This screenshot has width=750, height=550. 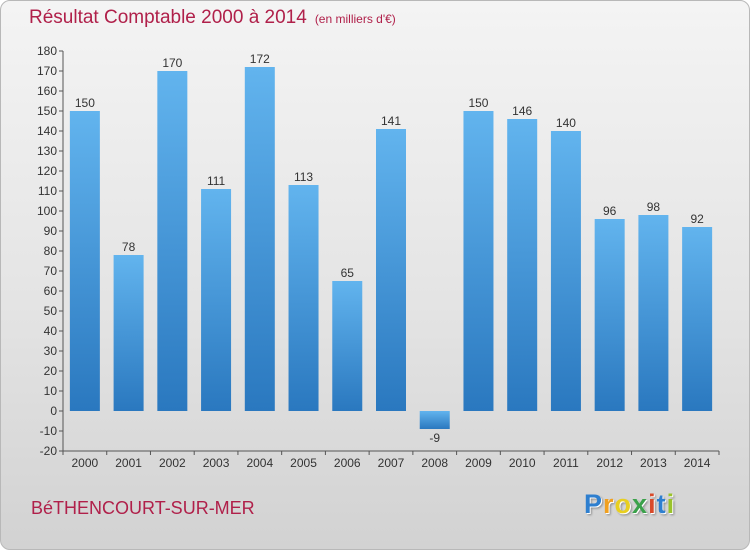 I want to click on y-tick-label: 80, so click(x=51, y=251).